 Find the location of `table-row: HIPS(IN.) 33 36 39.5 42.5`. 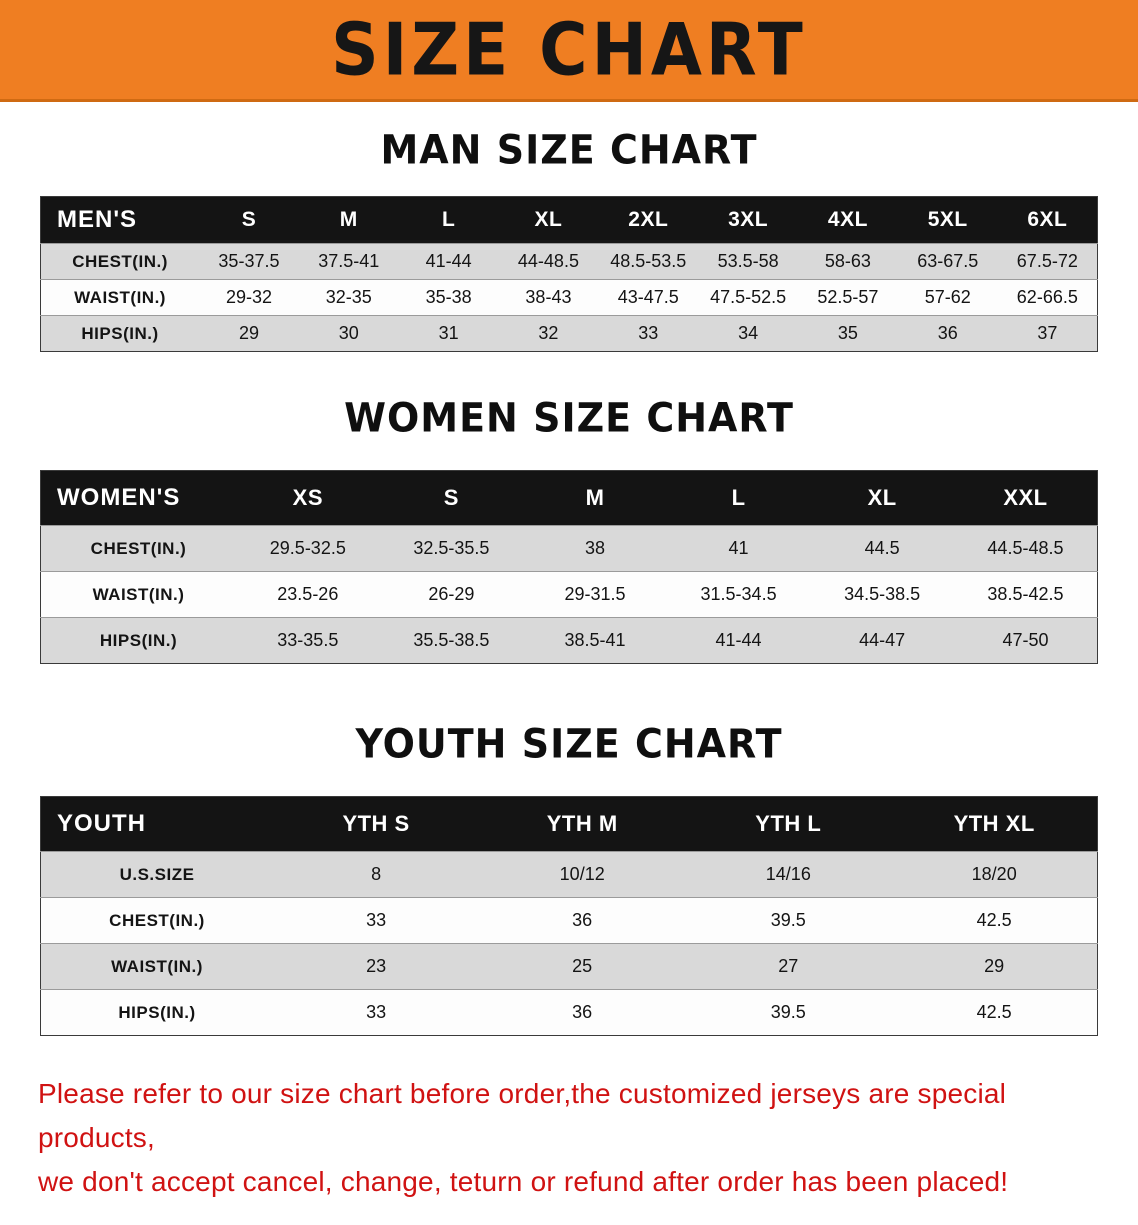

table-row: HIPS(IN.) 33 36 39.5 42.5 is located at coordinates (569, 1012).